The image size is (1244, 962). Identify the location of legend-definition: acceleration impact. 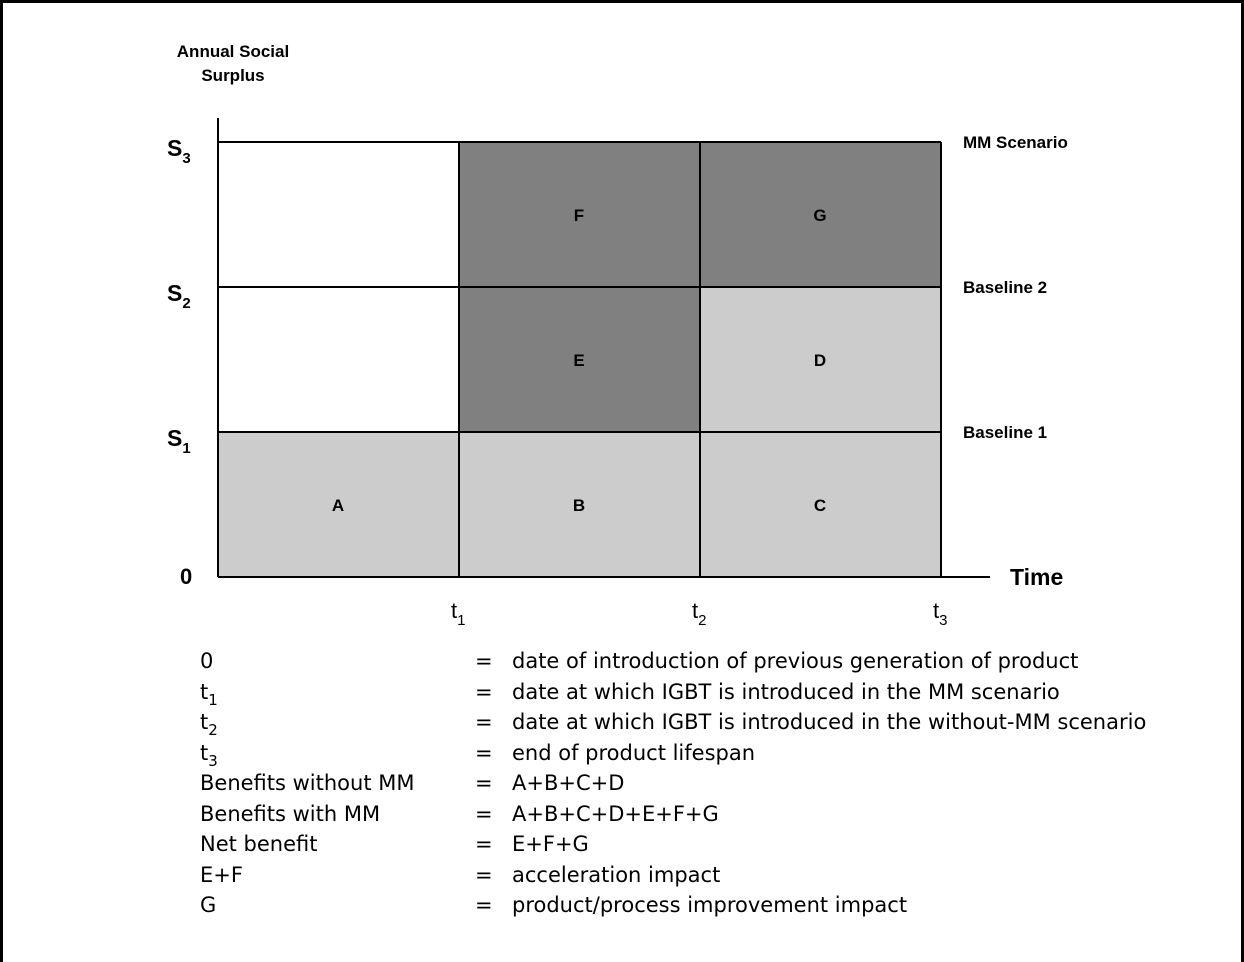
(616, 874).